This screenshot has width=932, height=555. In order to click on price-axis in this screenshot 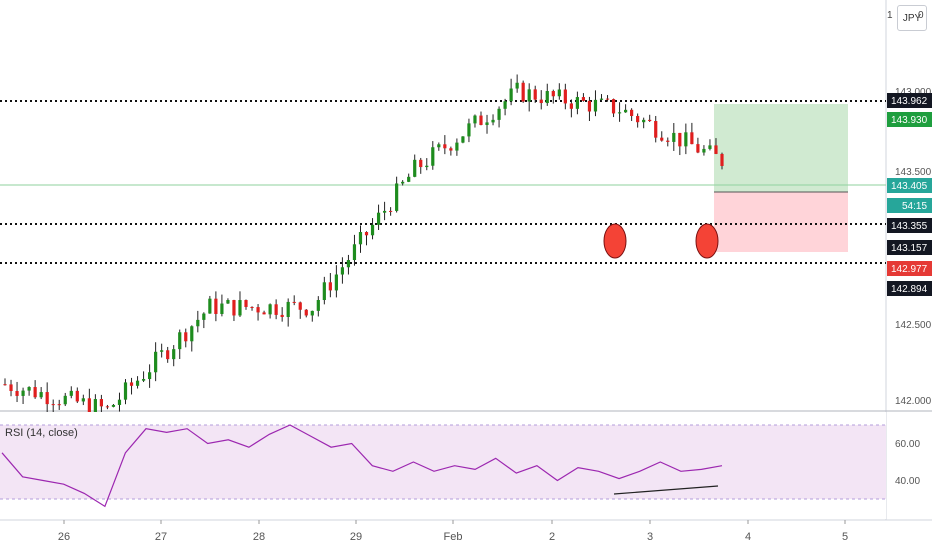, I will do `click(909, 260)`.